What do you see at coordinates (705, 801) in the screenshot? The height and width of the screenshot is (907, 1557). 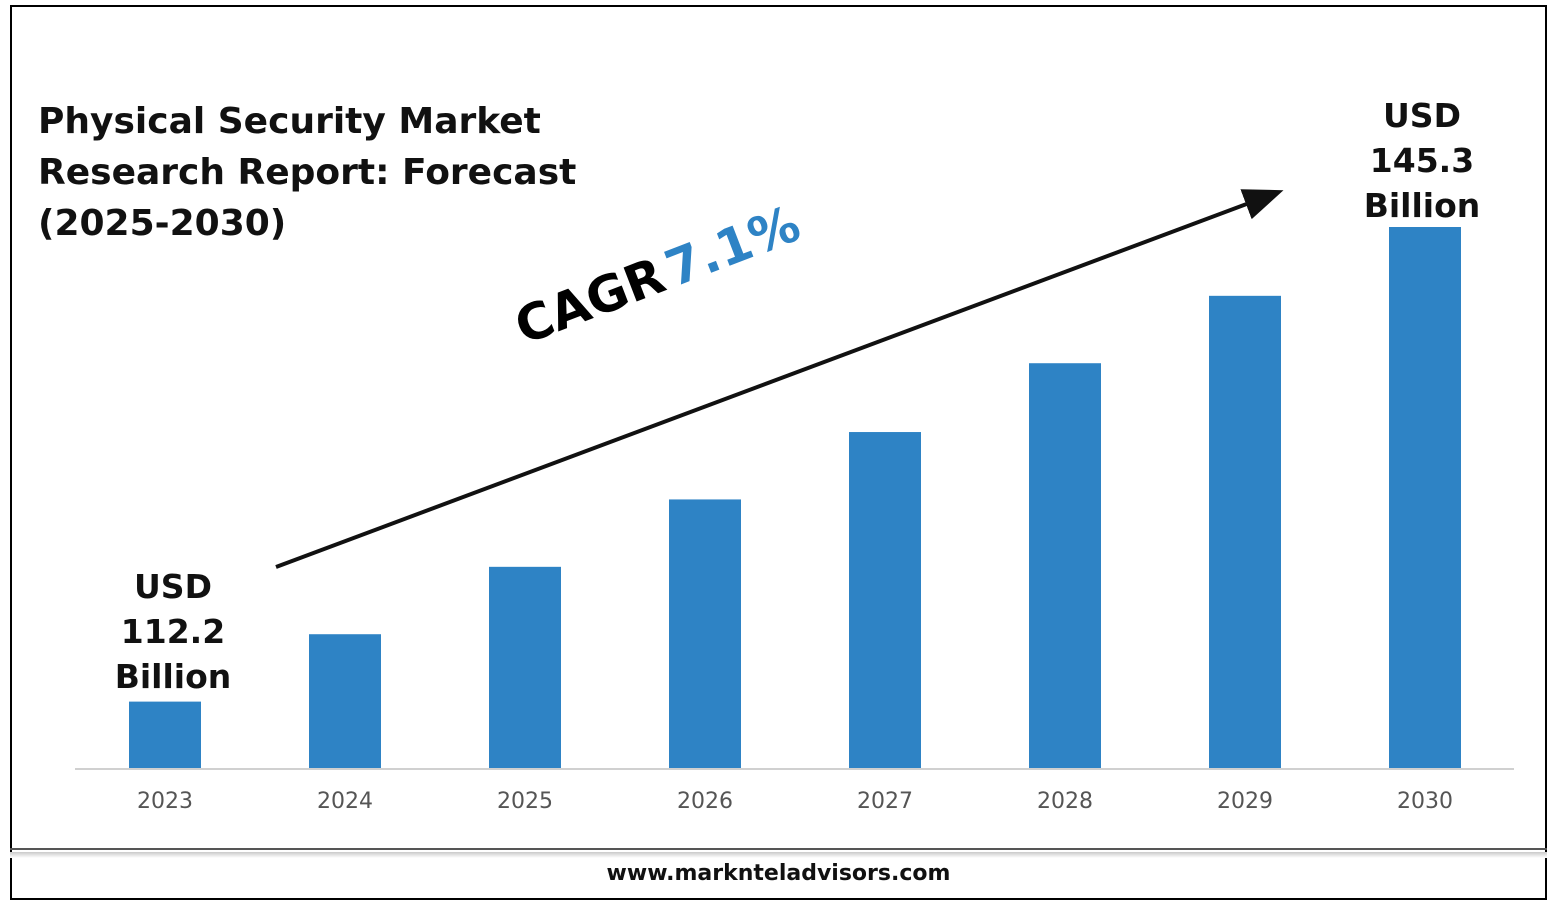 I see `x-tick-label-2026: 2026` at bounding box center [705, 801].